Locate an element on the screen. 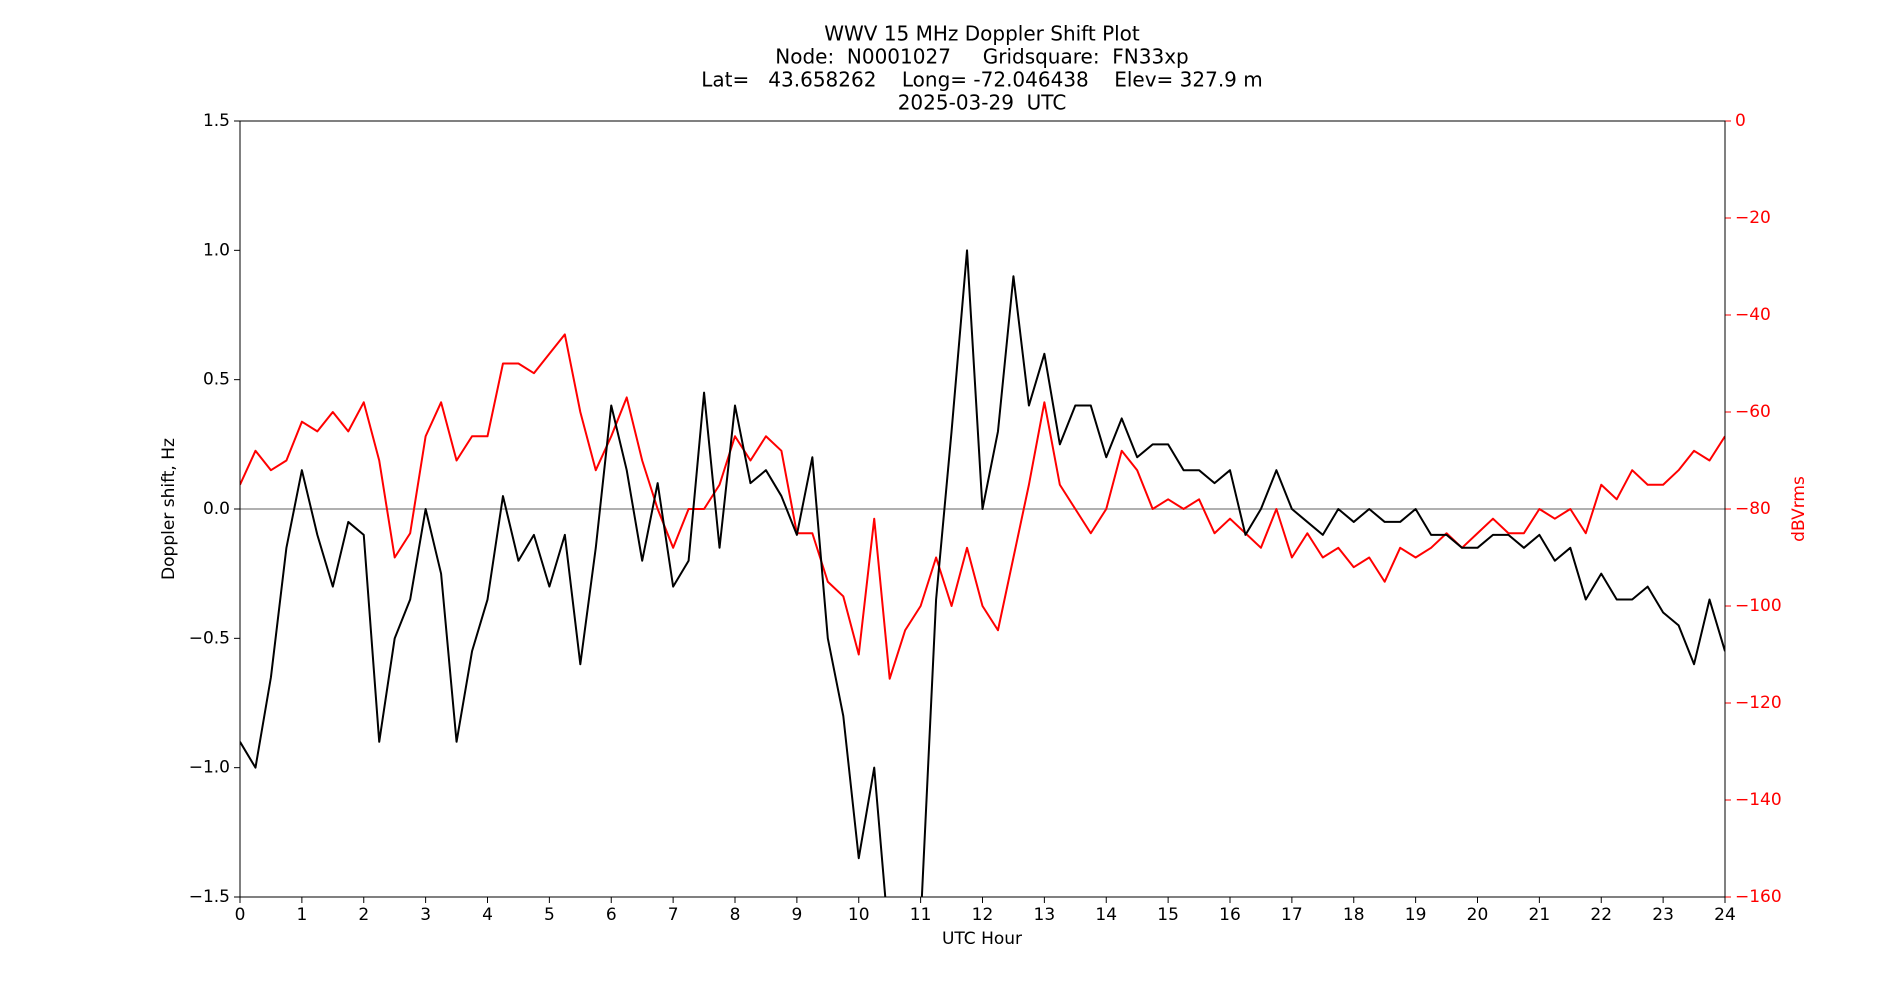  x-tick-label: 10 is located at coordinates (859, 915).